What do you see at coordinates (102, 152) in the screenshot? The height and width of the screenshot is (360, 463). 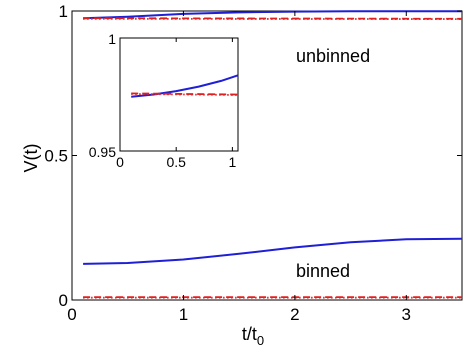 I see `inset-y-tick-label: 0.95` at bounding box center [102, 152].